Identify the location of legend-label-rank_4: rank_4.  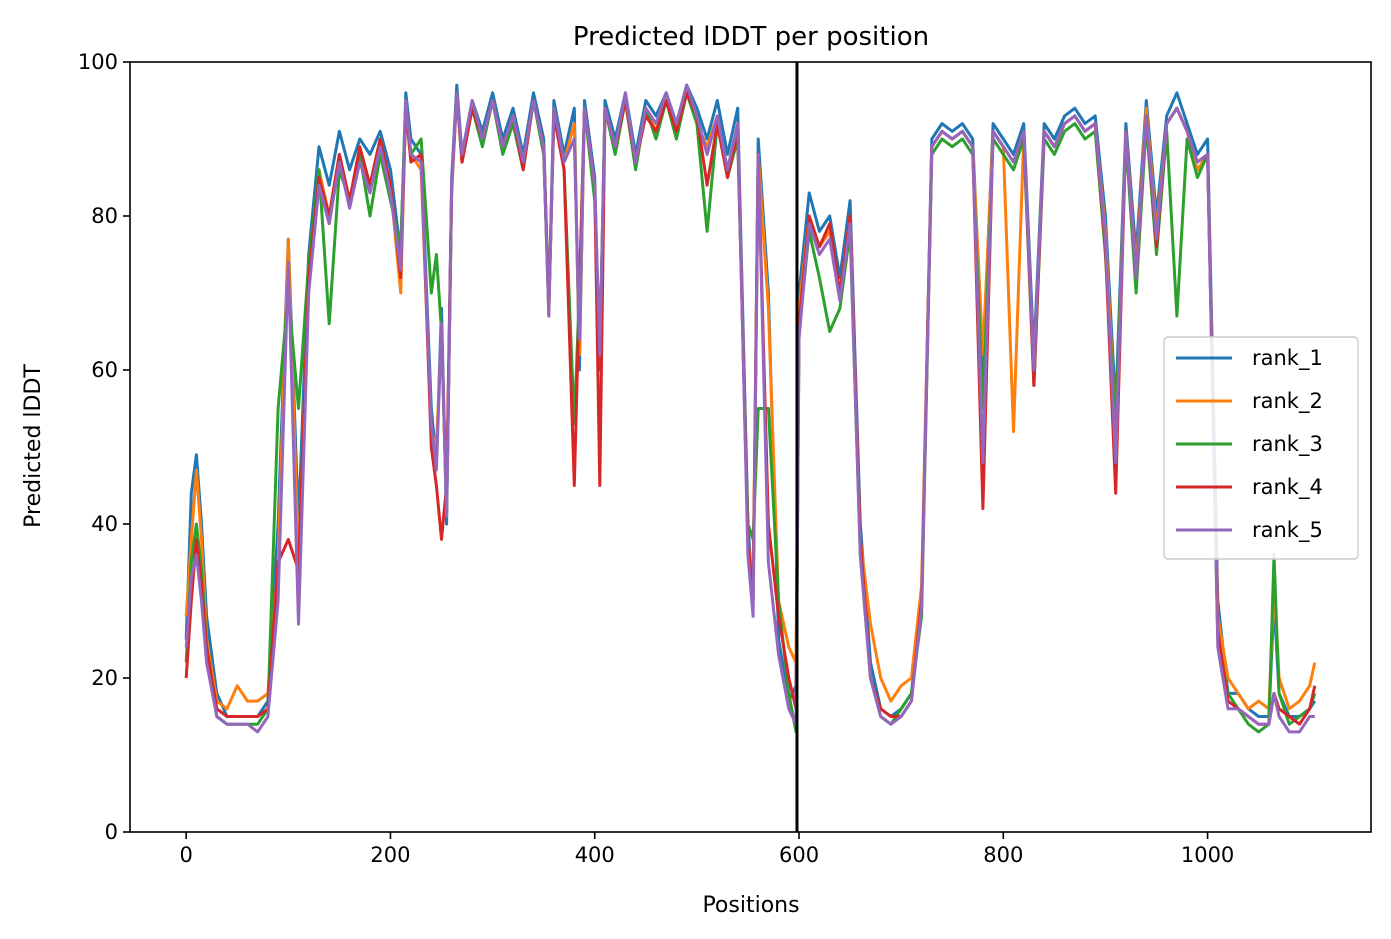
(1287, 487).